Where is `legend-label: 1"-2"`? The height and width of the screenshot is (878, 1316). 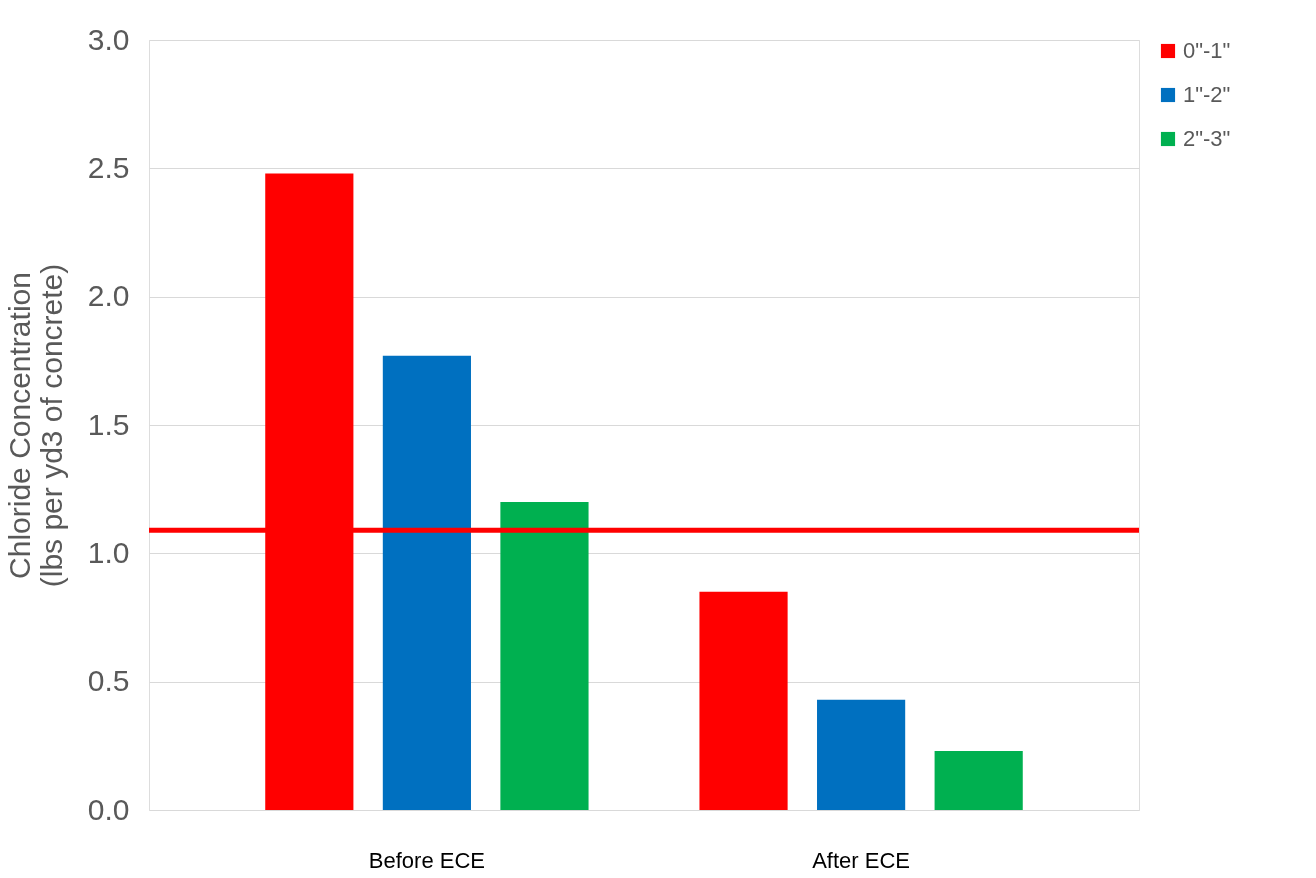
legend-label: 1"-2" is located at coordinates (1207, 94).